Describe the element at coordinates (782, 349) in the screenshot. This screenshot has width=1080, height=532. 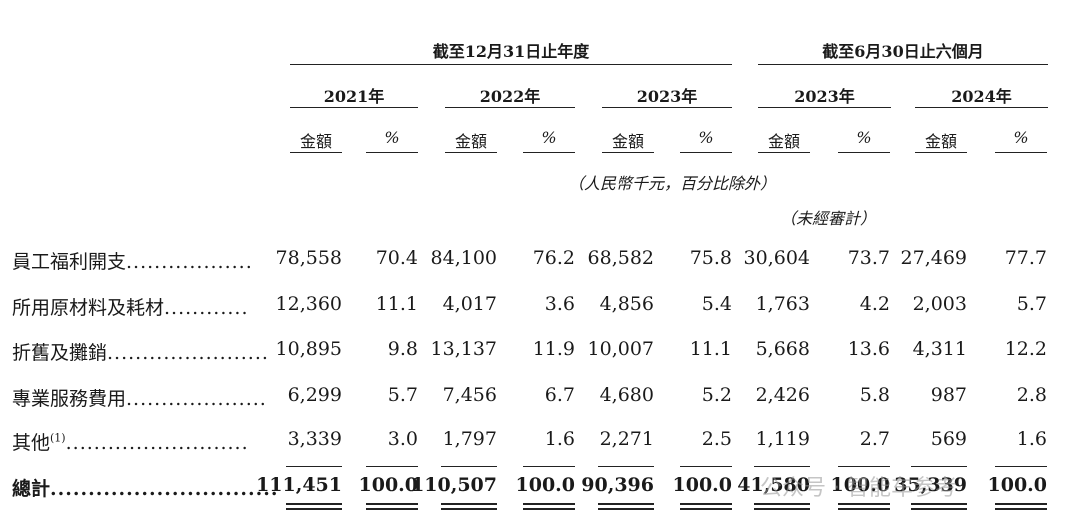
I see `amount-cell: 5,668` at that location.